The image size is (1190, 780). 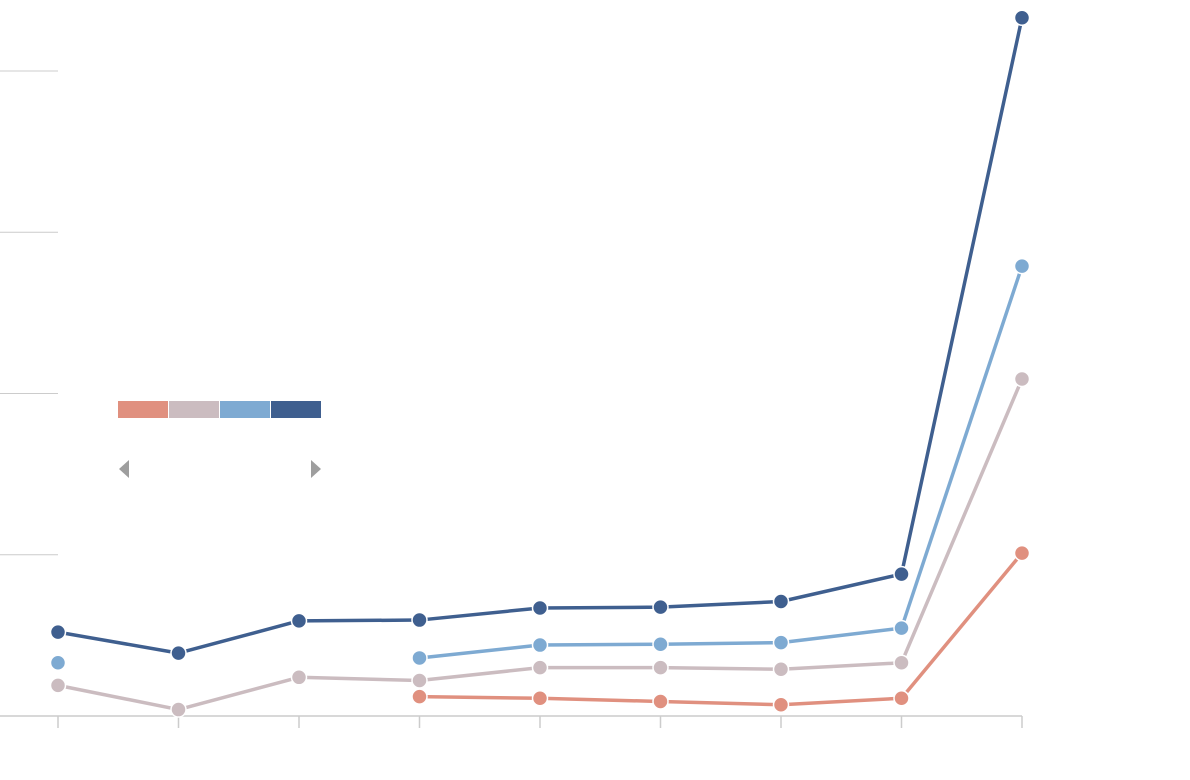 I want to click on color-legend, so click(x=220, y=409).